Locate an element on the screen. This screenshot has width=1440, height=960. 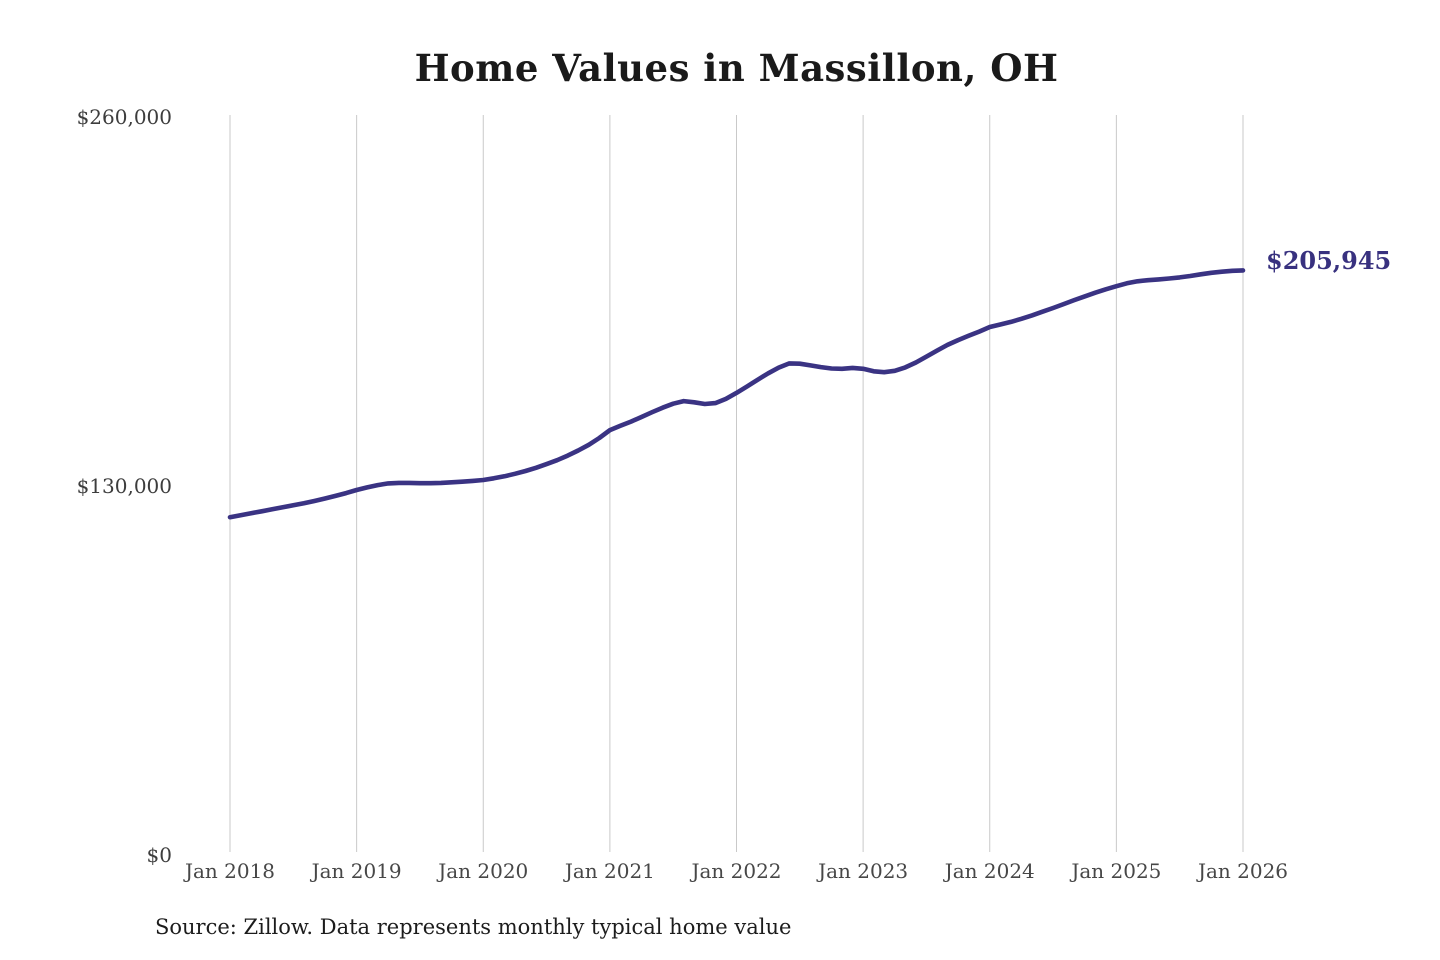
y-axis-label: $0 is located at coordinates (159, 855).